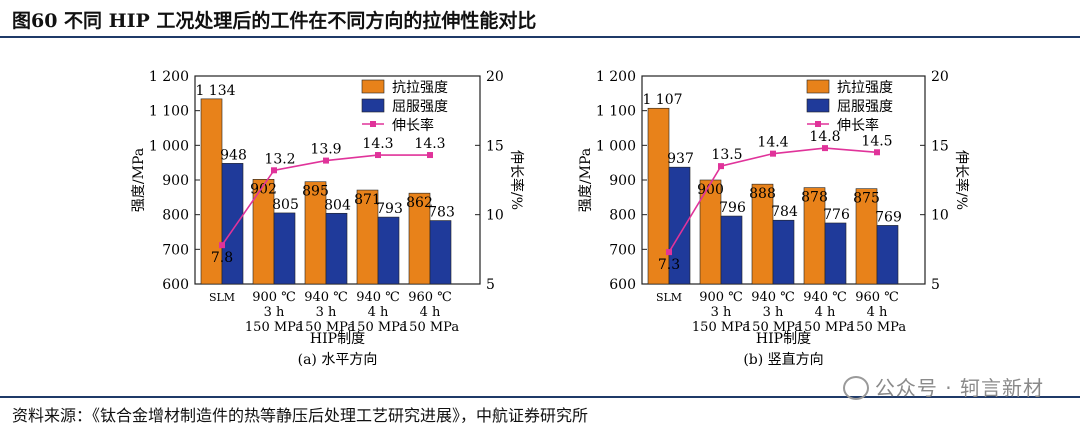 The height and width of the screenshot is (436, 1080). What do you see at coordinates (836, 215) in the screenshot?
I see `label-yield: 776` at bounding box center [836, 215].